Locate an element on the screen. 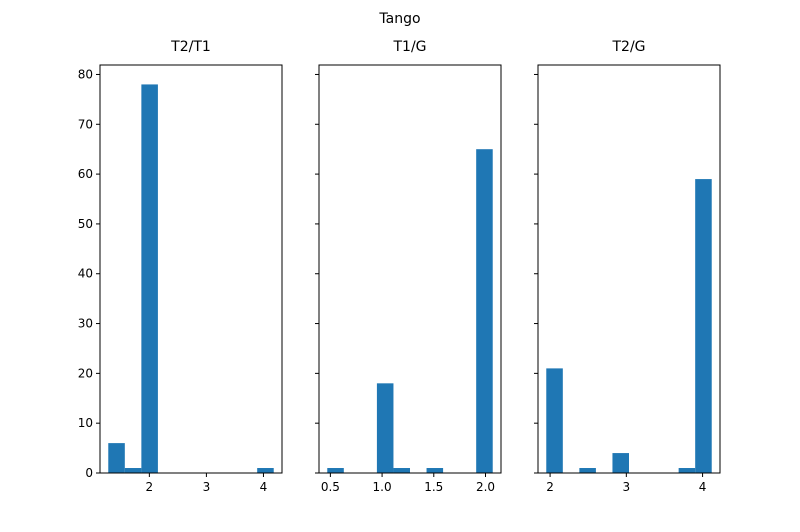 This screenshot has height=532, width=800. y-tick-label: 80 is located at coordinates (85, 74).